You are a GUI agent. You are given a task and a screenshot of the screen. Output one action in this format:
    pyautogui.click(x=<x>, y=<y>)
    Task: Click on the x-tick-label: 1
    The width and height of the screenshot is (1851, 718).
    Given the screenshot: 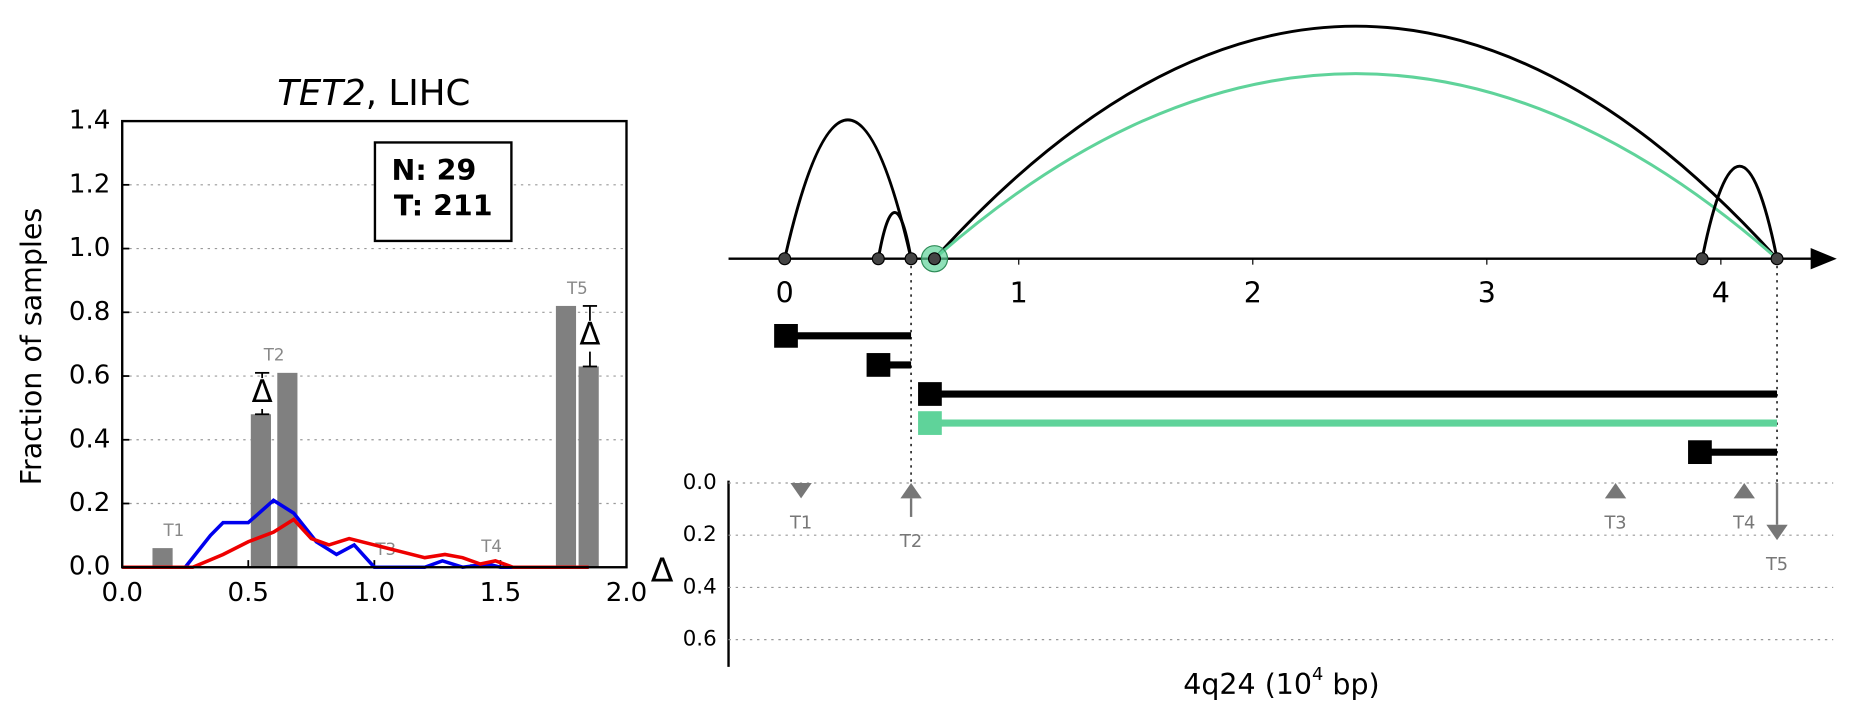 What is the action you would take?
    pyautogui.click(x=1019, y=292)
    